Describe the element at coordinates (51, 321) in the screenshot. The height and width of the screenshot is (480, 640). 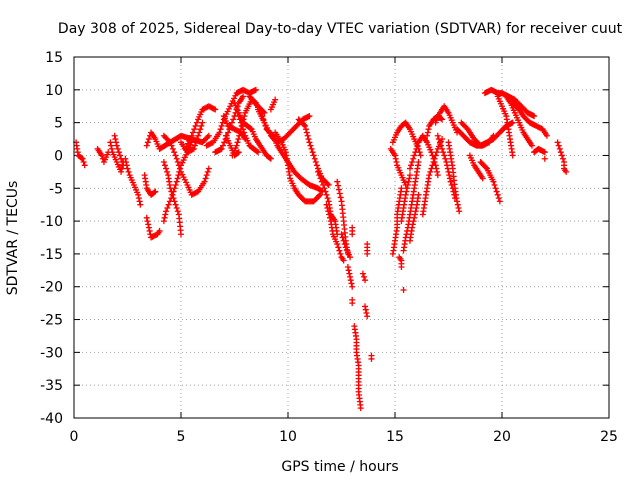
I see `y-tick-label: -25` at that location.